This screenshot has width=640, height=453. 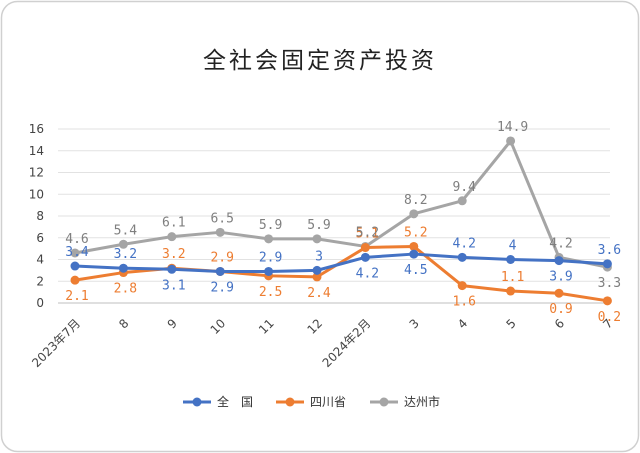 What do you see at coordinates (36, 129) in the screenshot?
I see `y-tick-label: 16` at bounding box center [36, 129].